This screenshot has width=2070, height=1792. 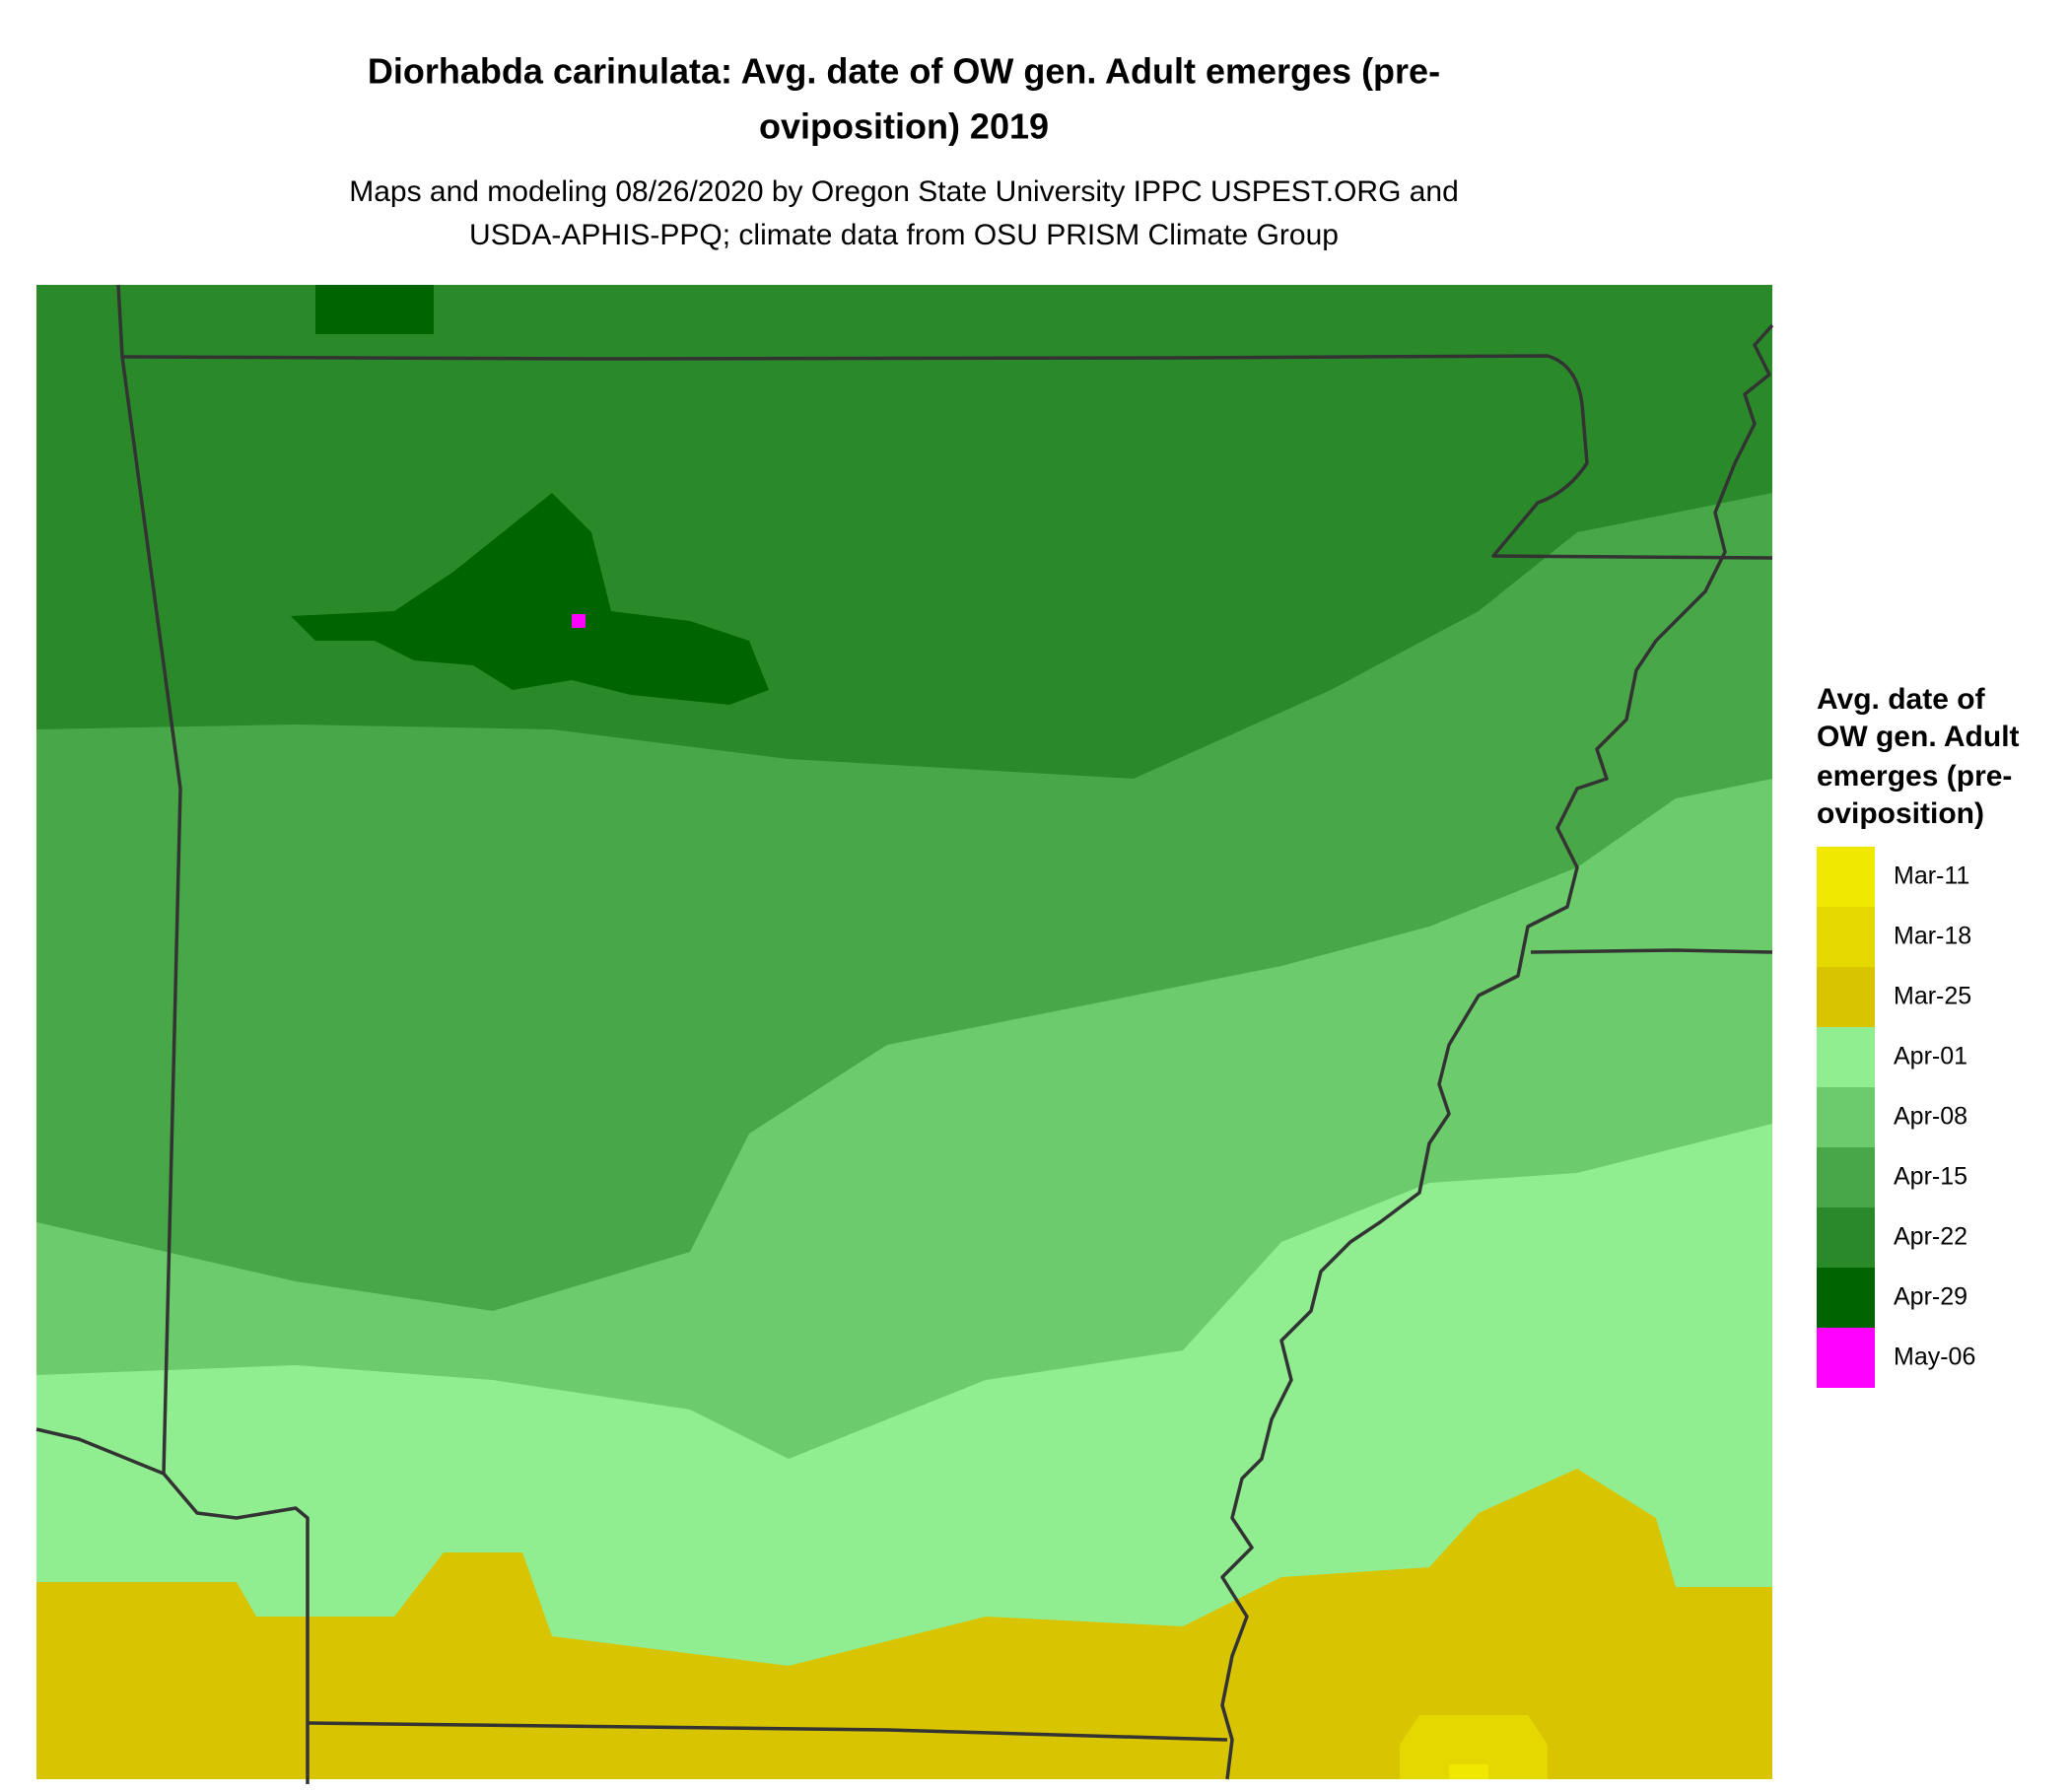 I want to click on legend-label: Mar-18, so click(x=1933, y=936).